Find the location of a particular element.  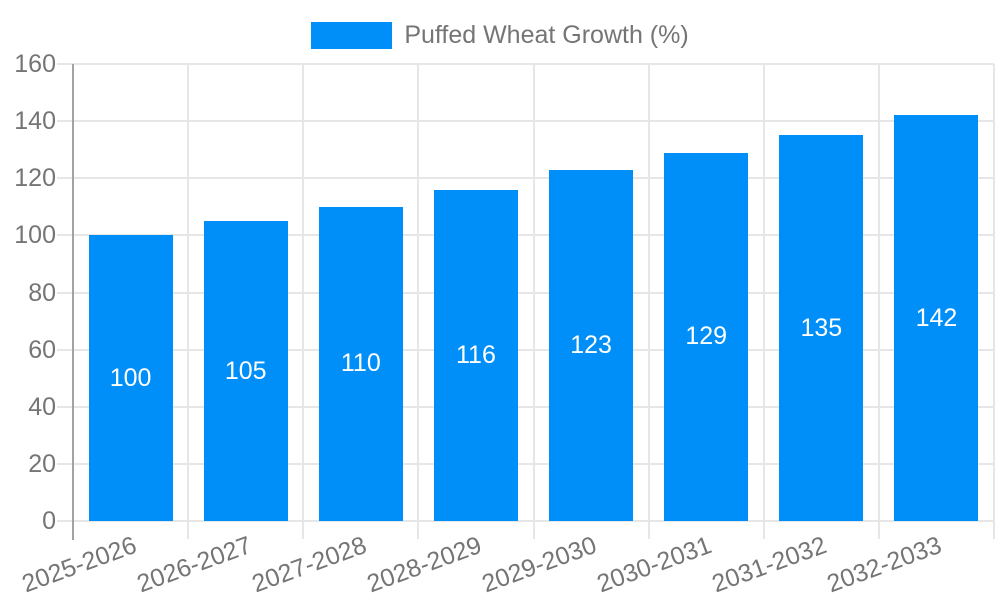

bar-value-label: 100 is located at coordinates (130, 377).